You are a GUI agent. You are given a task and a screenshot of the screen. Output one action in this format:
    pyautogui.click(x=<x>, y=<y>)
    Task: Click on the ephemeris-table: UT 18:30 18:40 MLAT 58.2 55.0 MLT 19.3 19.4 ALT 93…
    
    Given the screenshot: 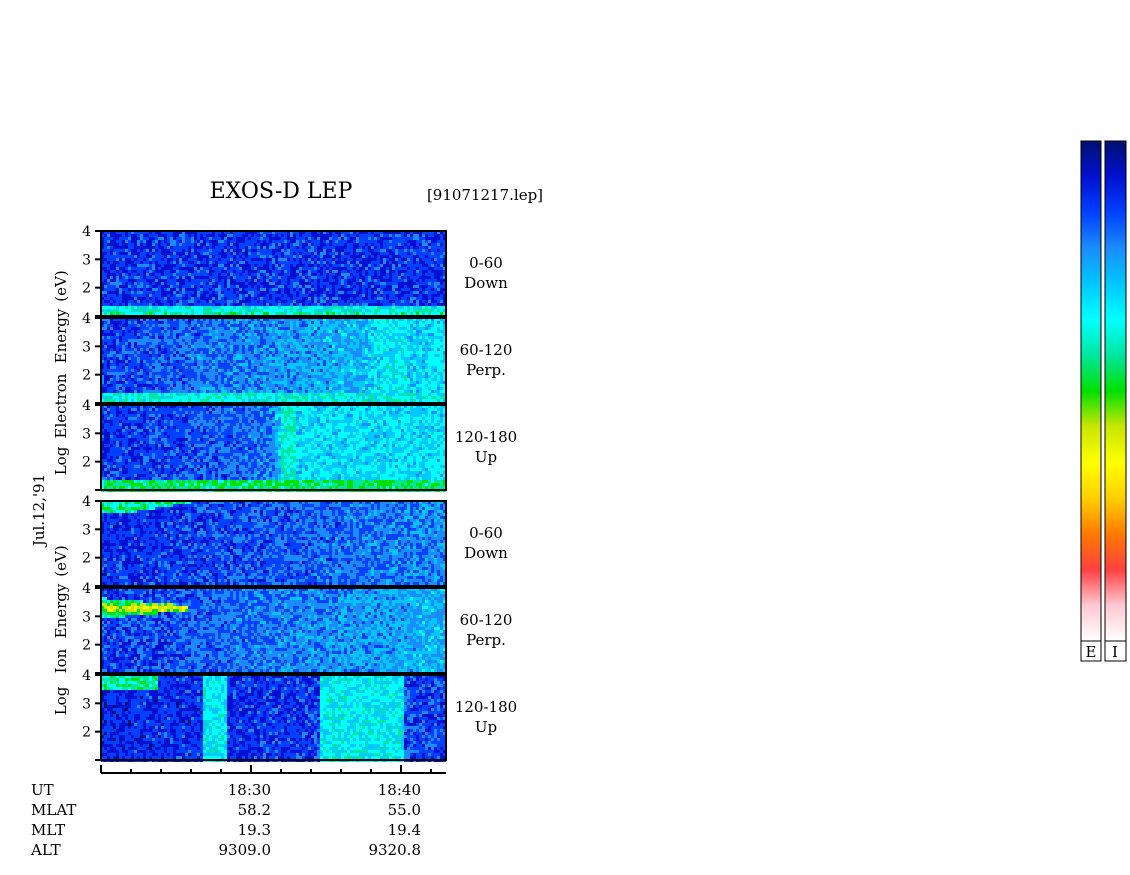 What is the action you would take?
    pyautogui.click(x=225, y=820)
    